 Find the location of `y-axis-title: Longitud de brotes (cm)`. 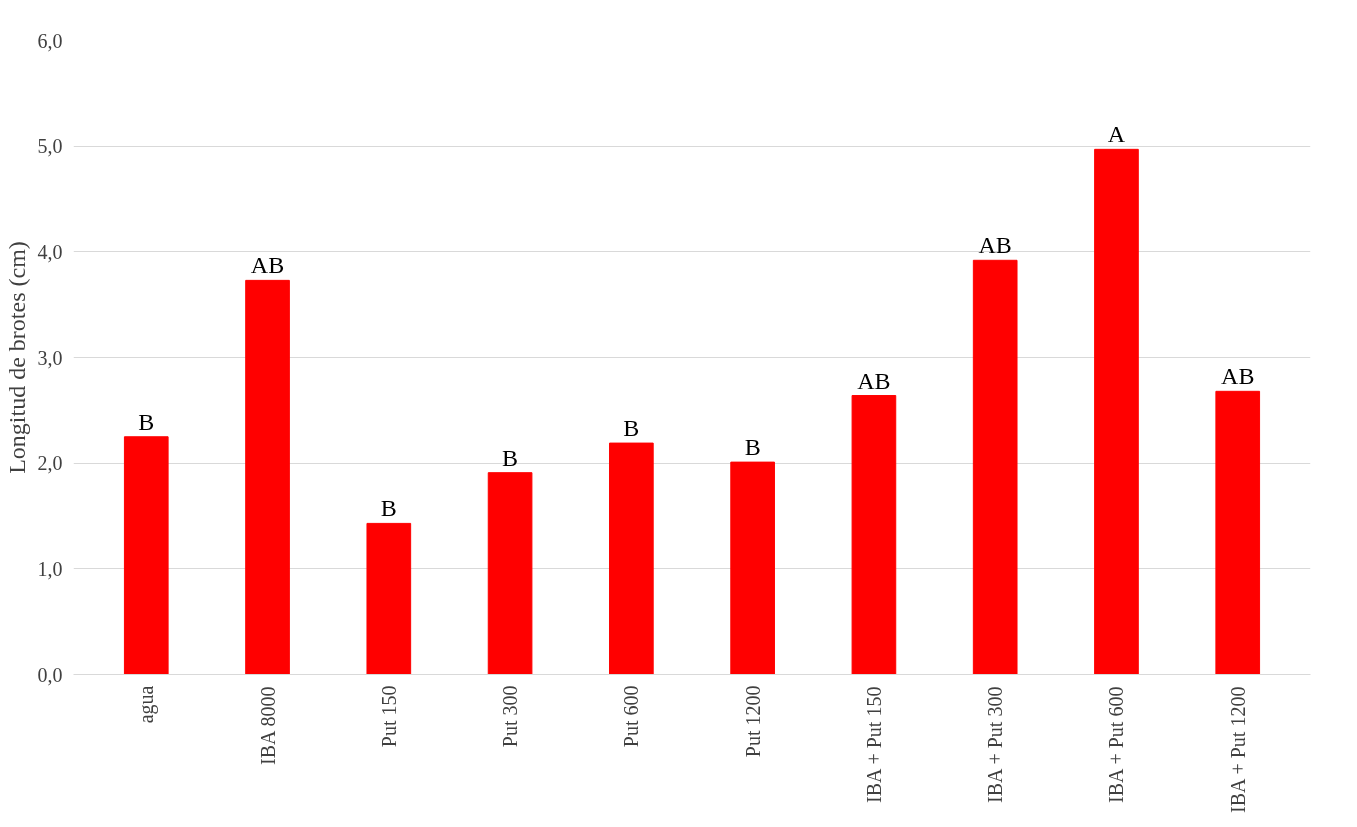

y-axis-title: Longitud de brotes (cm) is located at coordinates (16, 357).